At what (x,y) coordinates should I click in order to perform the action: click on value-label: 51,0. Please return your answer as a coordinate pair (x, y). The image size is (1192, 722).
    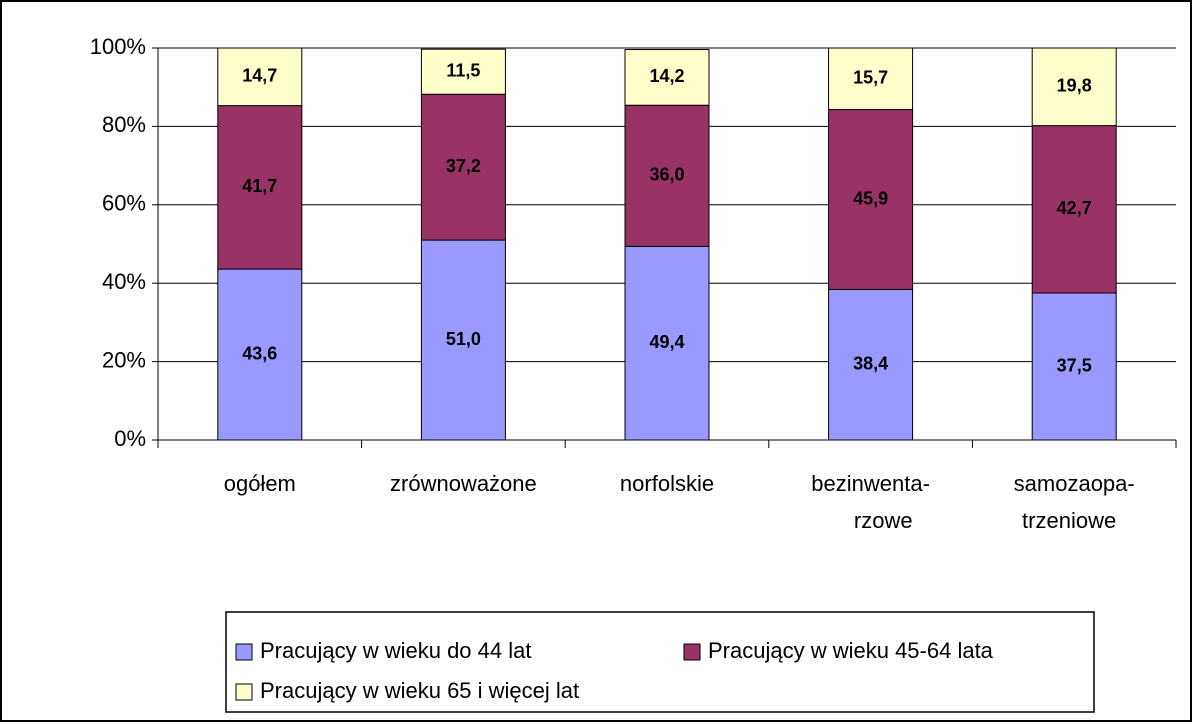
    Looking at the image, I should click on (463, 339).